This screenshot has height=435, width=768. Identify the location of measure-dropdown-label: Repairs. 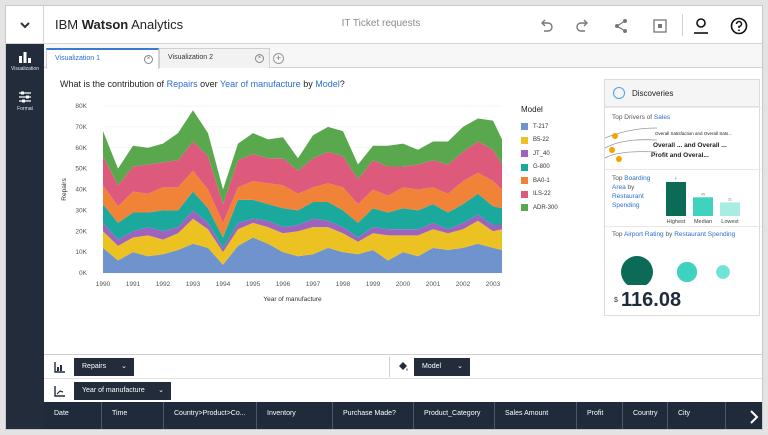
(94, 366).